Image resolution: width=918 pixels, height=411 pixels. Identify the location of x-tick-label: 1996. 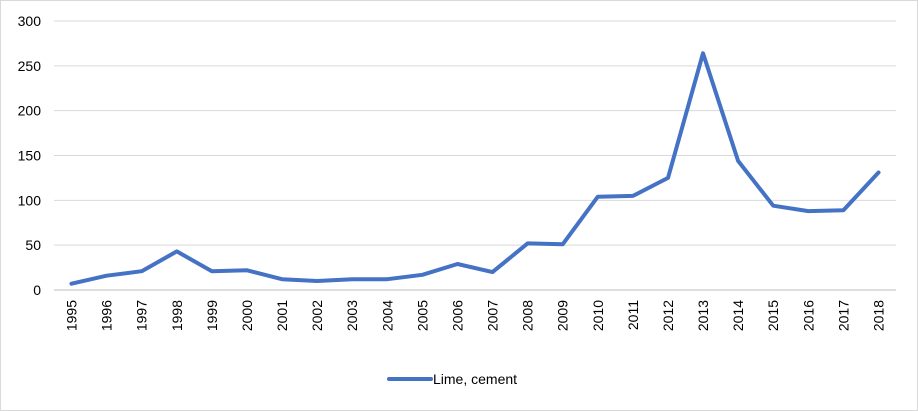
(107, 315).